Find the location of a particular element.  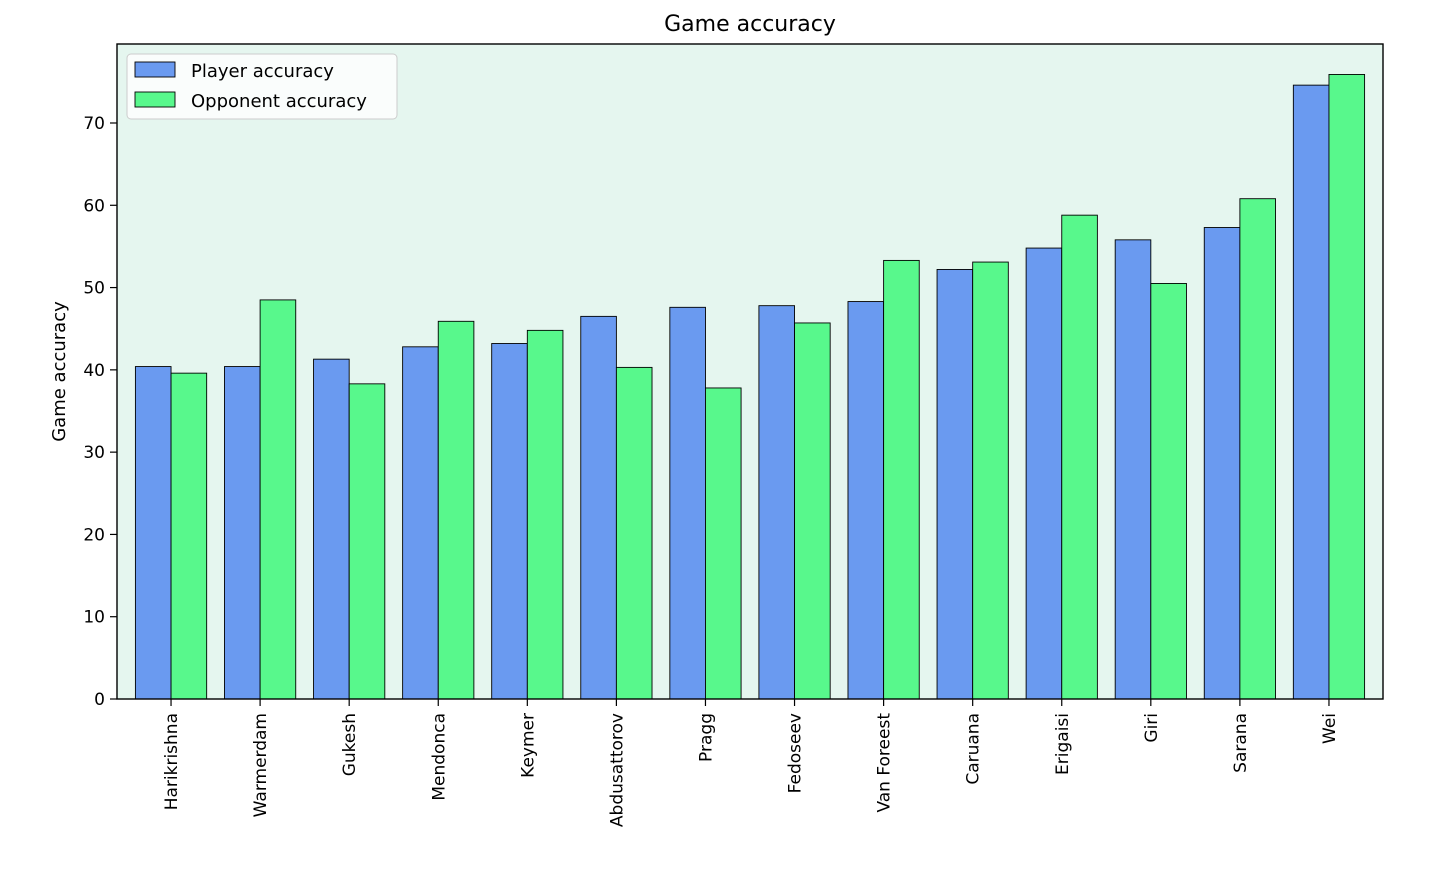

x-tick-label: Fedoseev is located at coordinates (796, 753).